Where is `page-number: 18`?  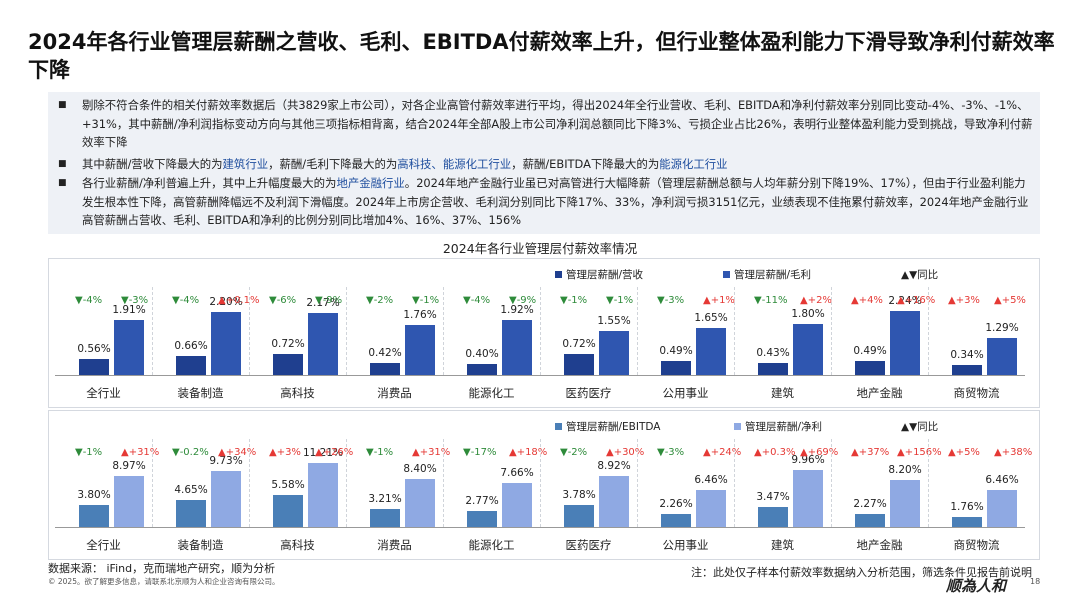 page-number: 18 is located at coordinates (1035, 581).